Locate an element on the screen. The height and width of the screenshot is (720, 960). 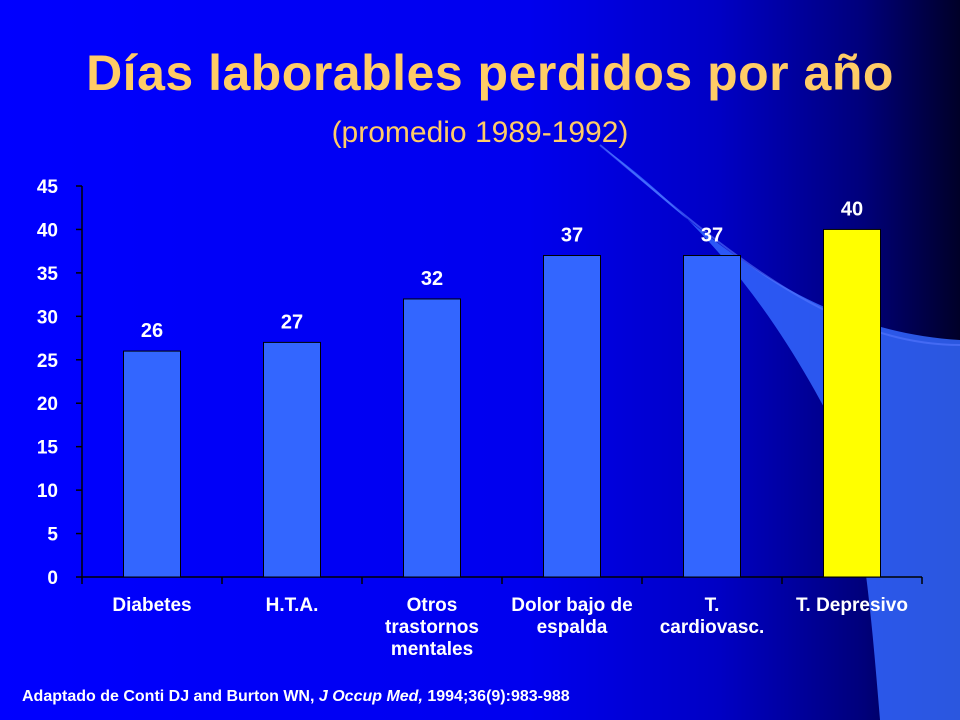
bar-value-label: 27 is located at coordinates (292, 322).